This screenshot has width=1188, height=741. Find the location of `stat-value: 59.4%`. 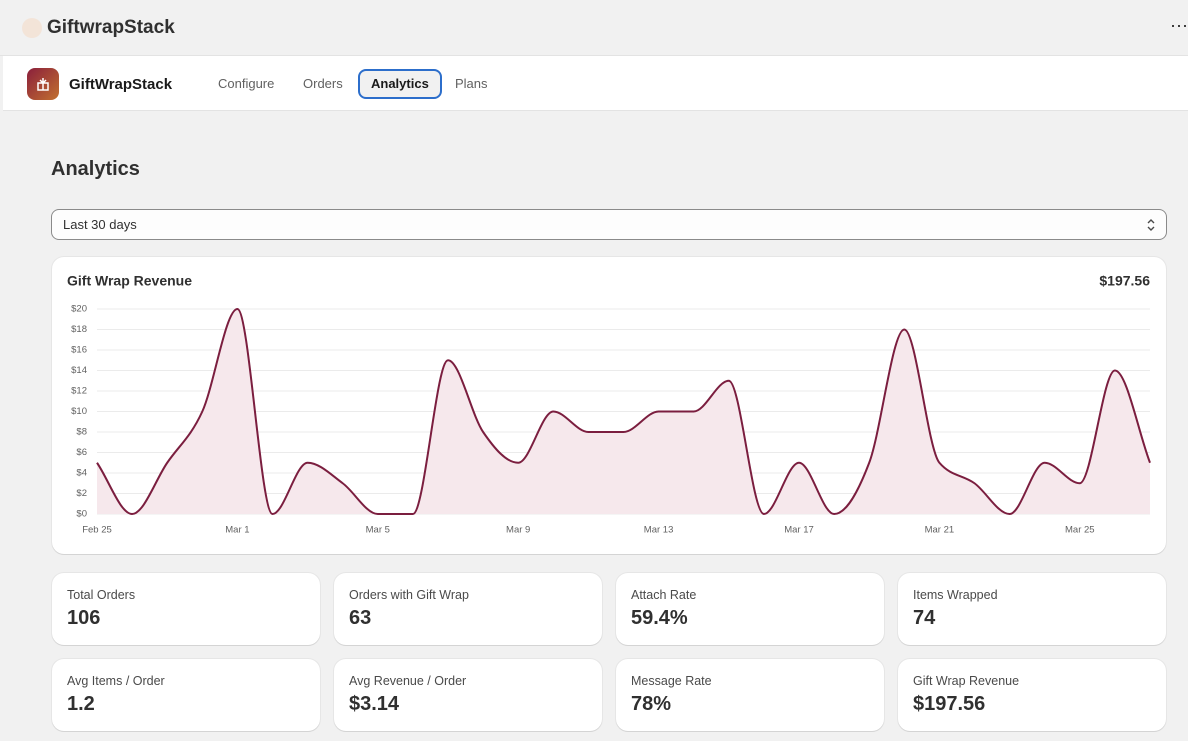

stat-value: 59.4% is located at coordinates (659, 618).